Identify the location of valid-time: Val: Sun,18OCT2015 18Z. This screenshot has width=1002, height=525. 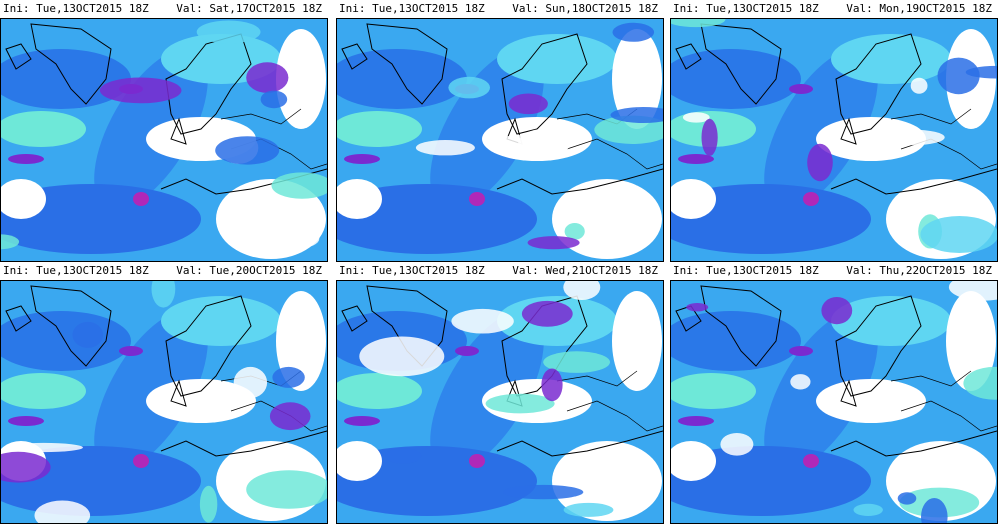
(585, 8).